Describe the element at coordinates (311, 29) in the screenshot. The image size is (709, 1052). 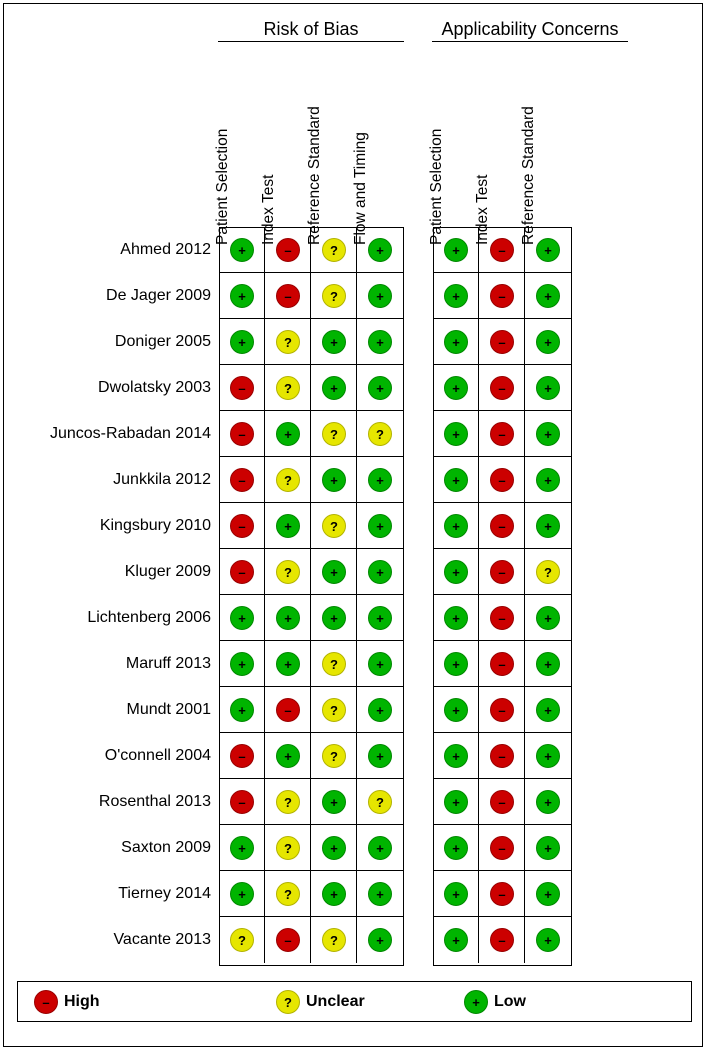
I see `group-title-risk-of-bias: Risk of Bias` at that location.